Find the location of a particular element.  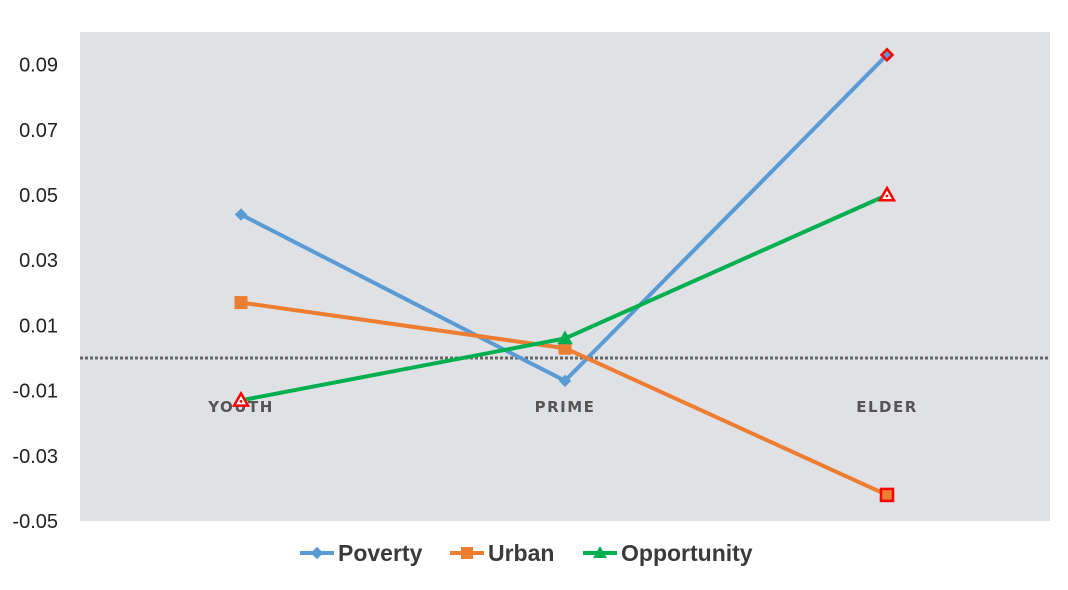

legend-label: Urban is located at coordinates (521, 553).